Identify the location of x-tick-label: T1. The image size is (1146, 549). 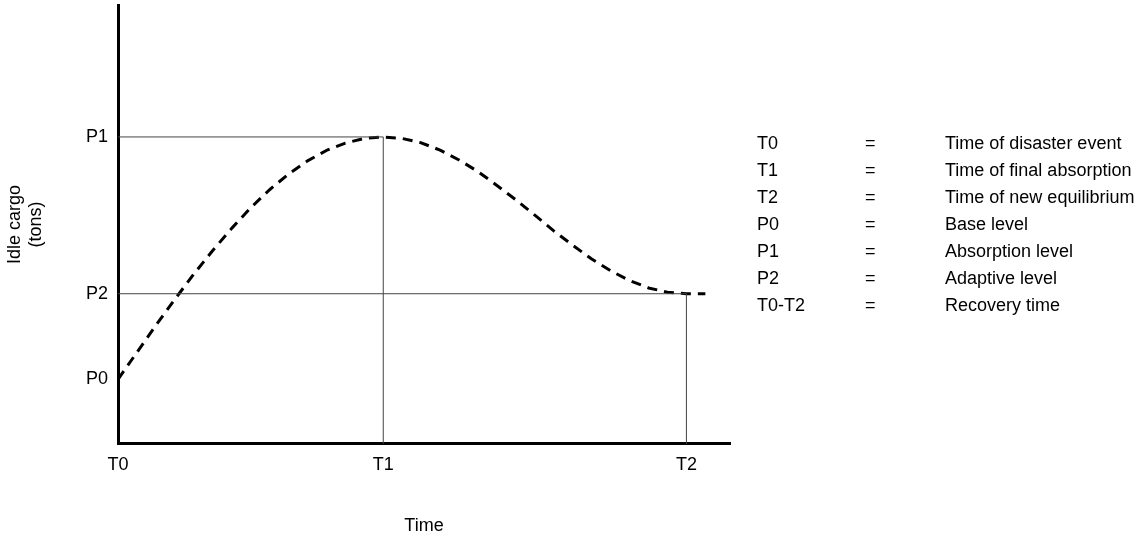
(383, 463).